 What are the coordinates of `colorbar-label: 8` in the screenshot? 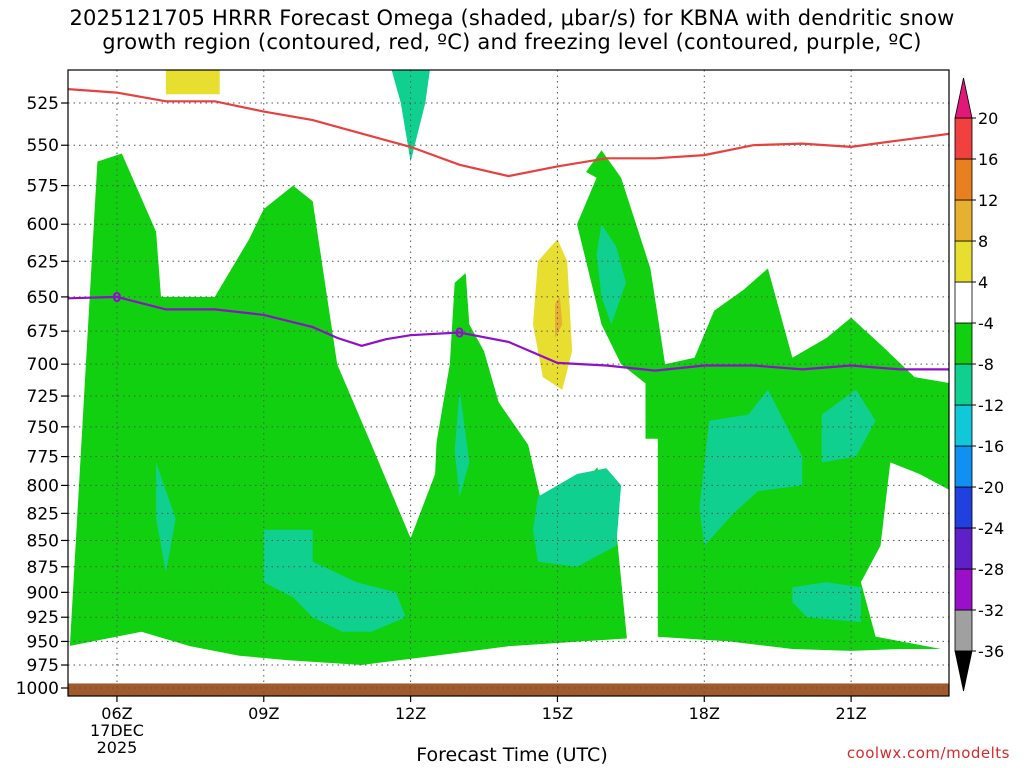 It's located at (983, 241).